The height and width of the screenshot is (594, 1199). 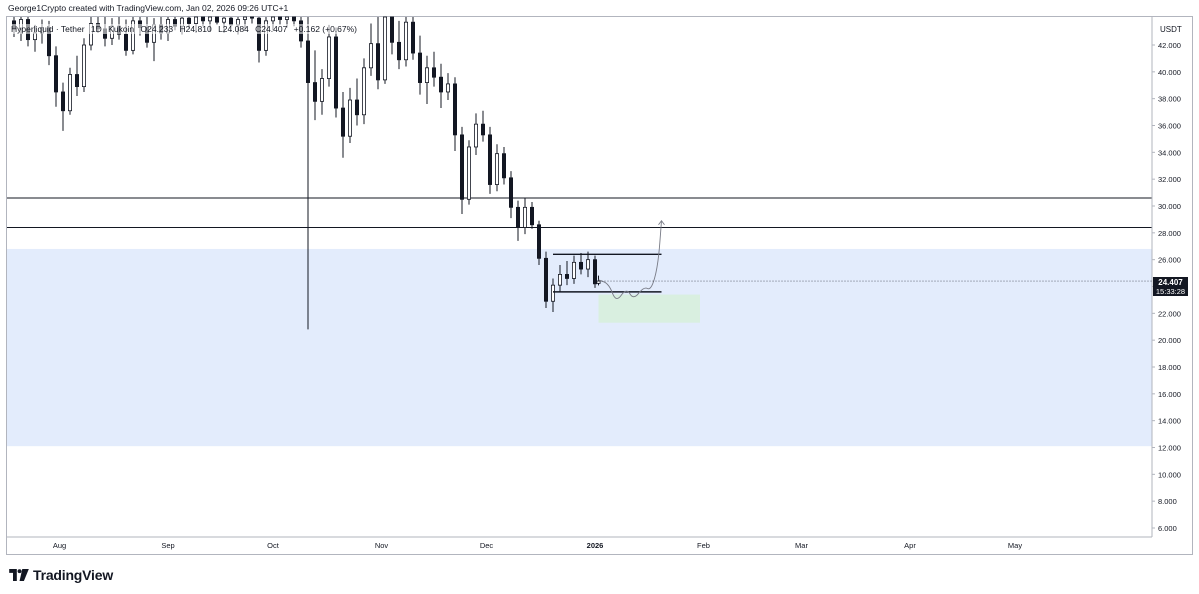 What do you see at coordinates (273, 545) in the screenshot?
I see `time-tick-label: Oct` at bounding box center [273, 545].